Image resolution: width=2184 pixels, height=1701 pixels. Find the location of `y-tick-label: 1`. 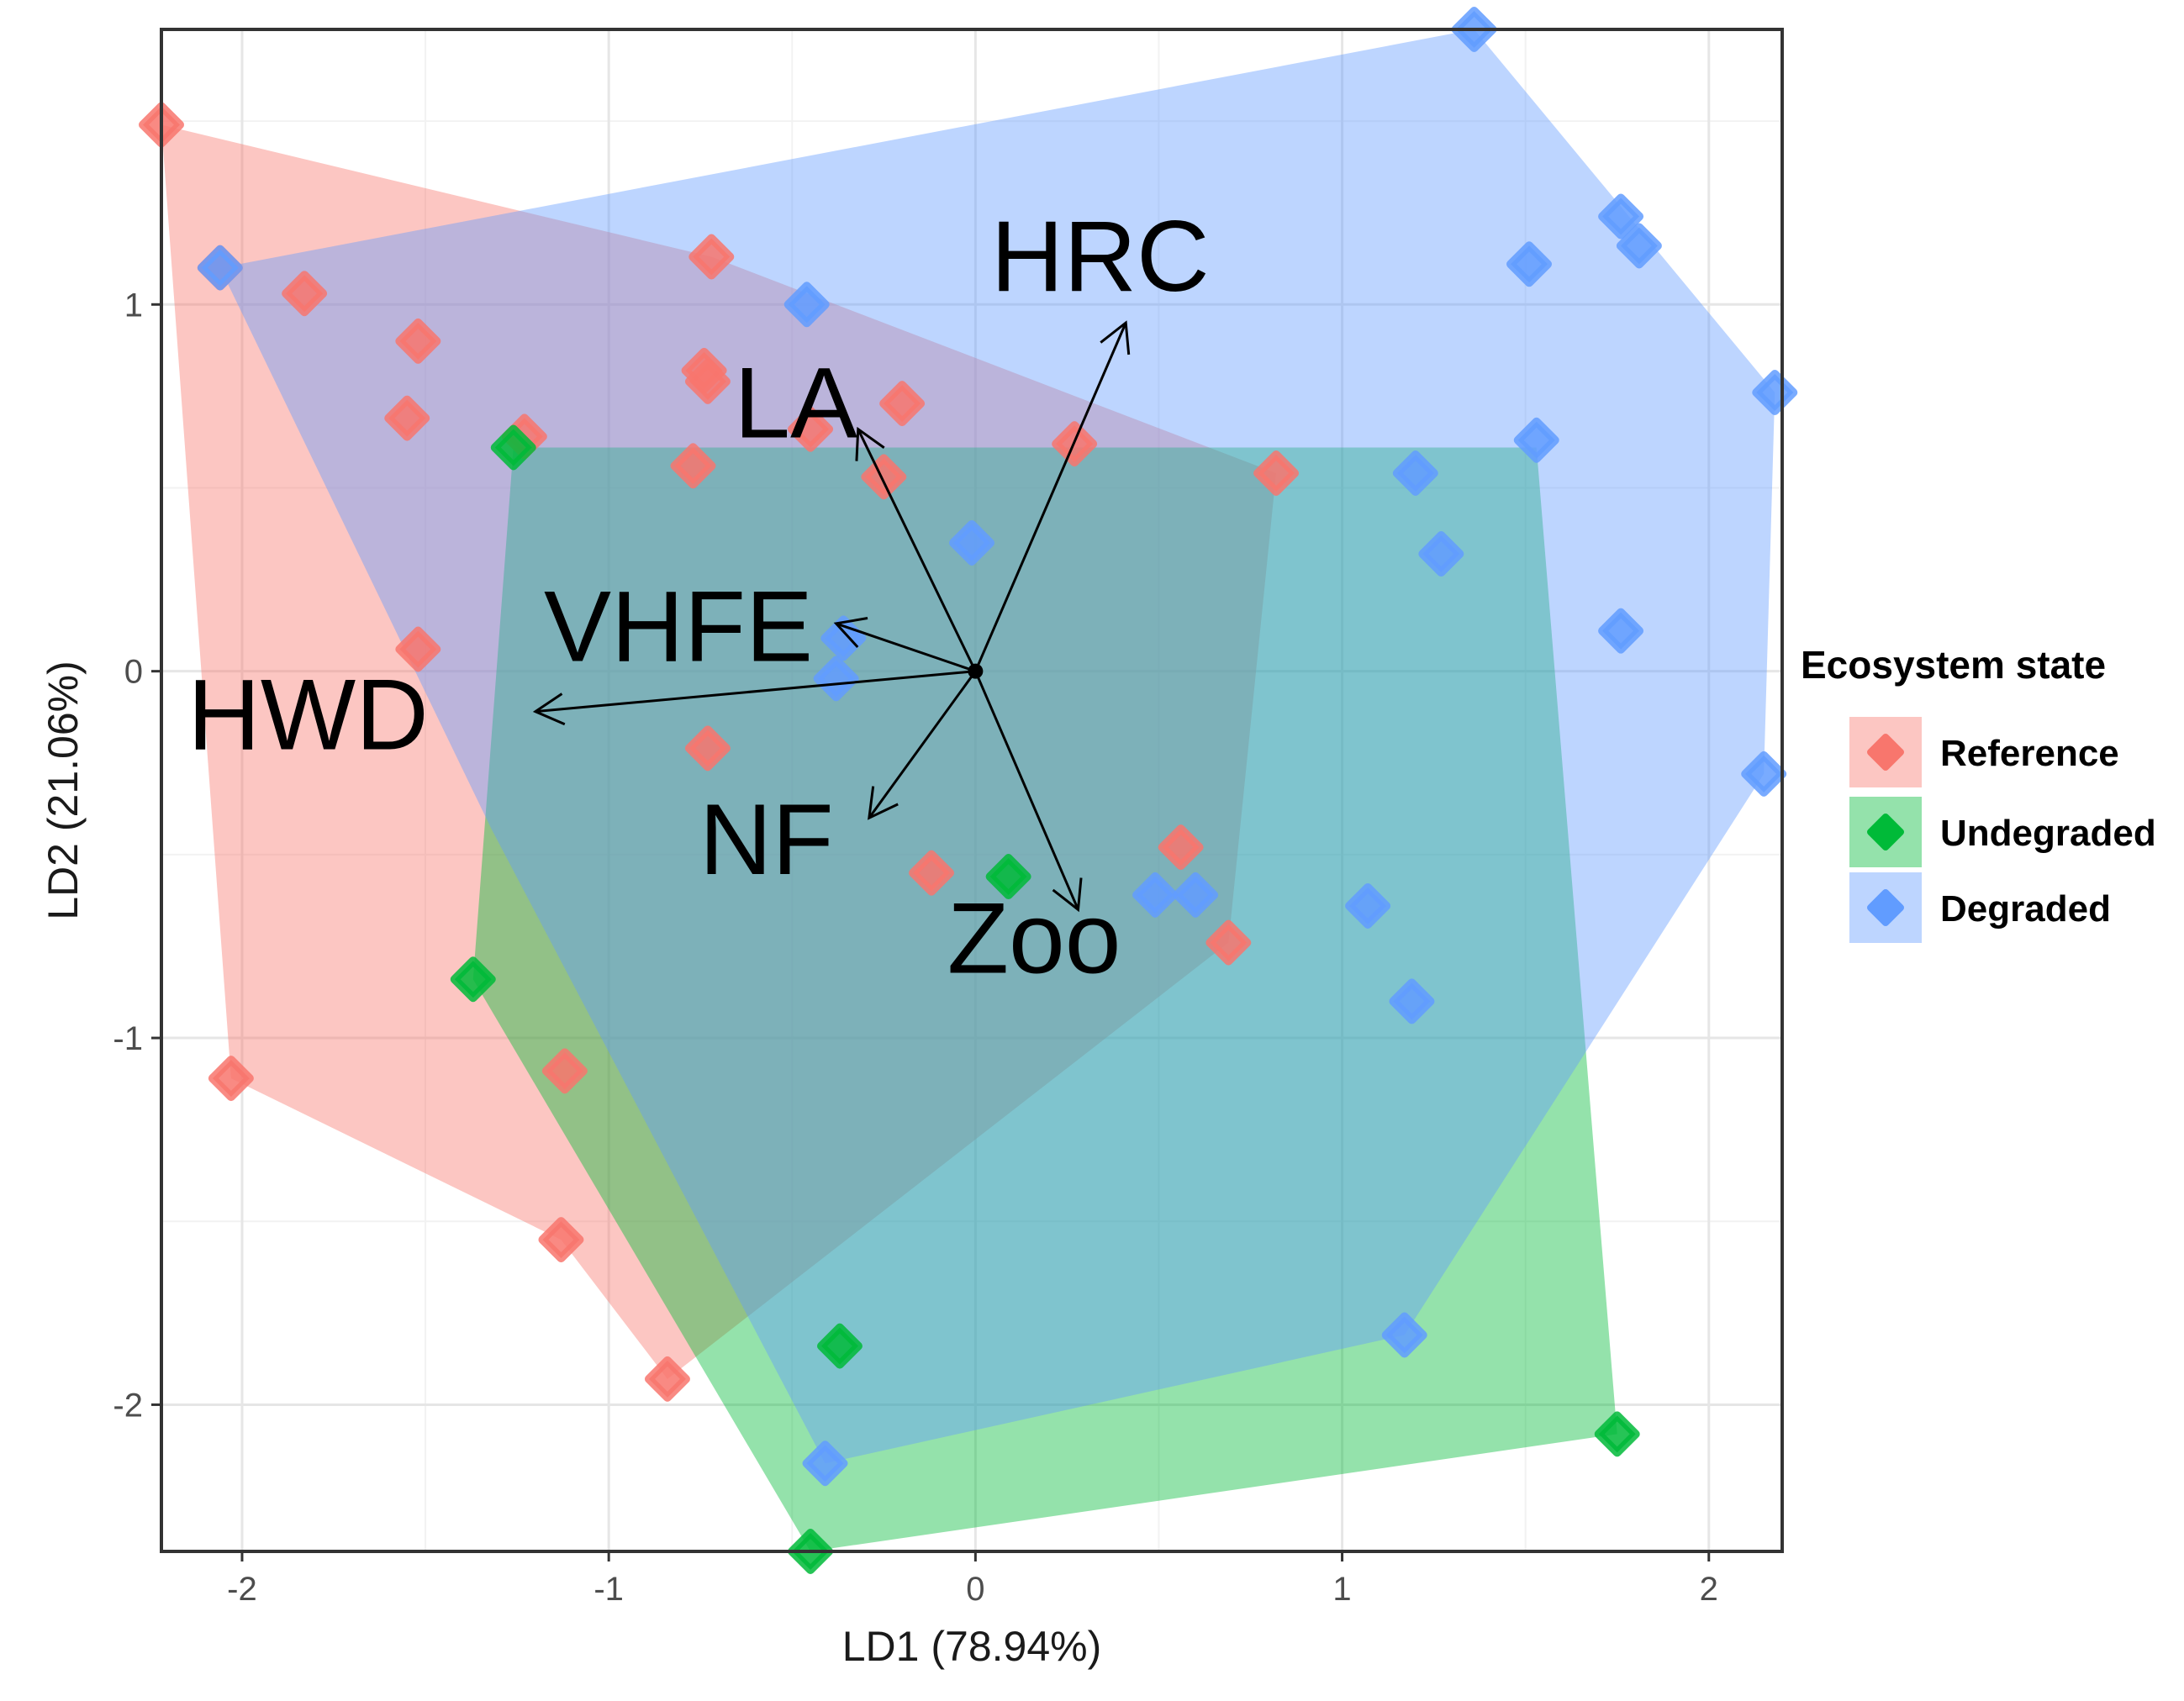

y-tick-label: 1 is located at coordinates (133, 305).